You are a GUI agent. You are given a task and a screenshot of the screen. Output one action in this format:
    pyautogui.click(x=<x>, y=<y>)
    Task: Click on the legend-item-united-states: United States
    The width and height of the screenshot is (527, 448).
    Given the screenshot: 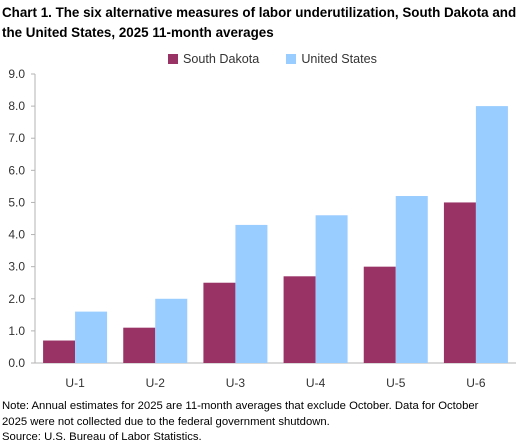 What is the action you would take?
    pyautogui.click(x=331, y=59)
    